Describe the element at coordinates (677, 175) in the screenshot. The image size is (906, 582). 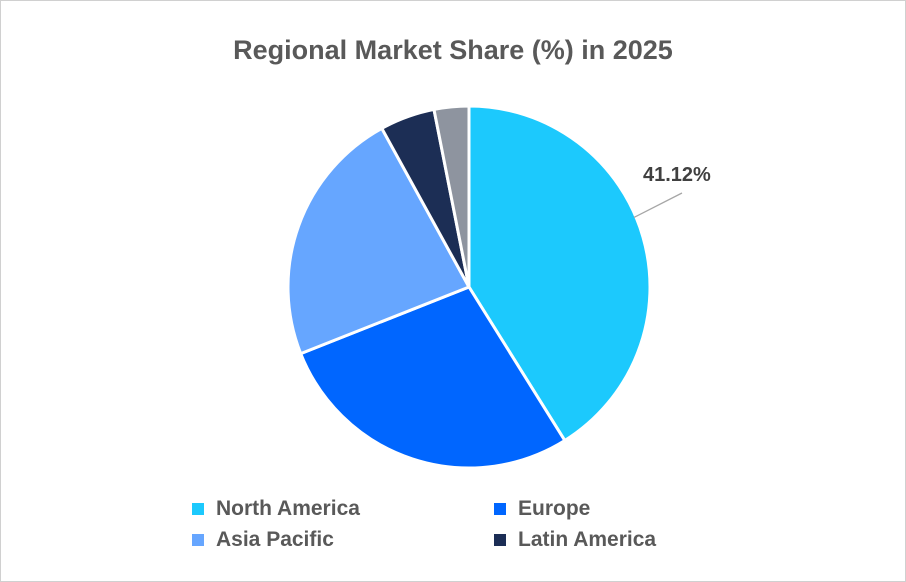
I see `data-label: 41.12%` at that location.